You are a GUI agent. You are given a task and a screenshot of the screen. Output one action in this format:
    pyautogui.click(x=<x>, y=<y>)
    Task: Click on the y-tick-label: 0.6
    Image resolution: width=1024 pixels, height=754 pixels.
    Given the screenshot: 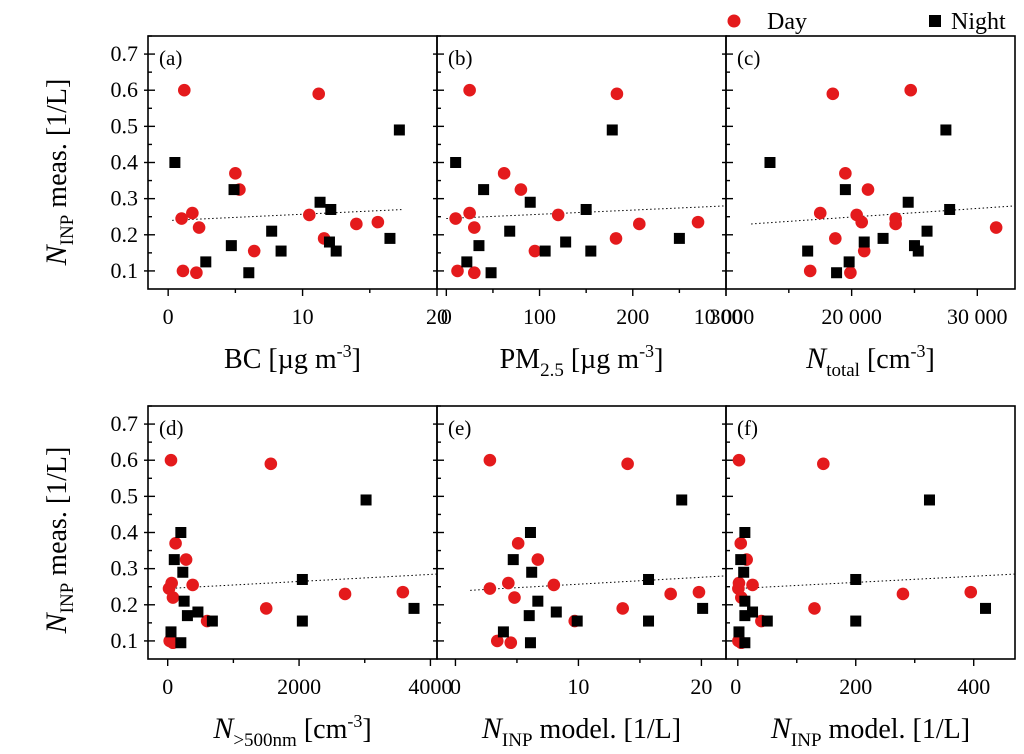 What is the action you would take?
    pyautogui.click(x=125, y=459)
    